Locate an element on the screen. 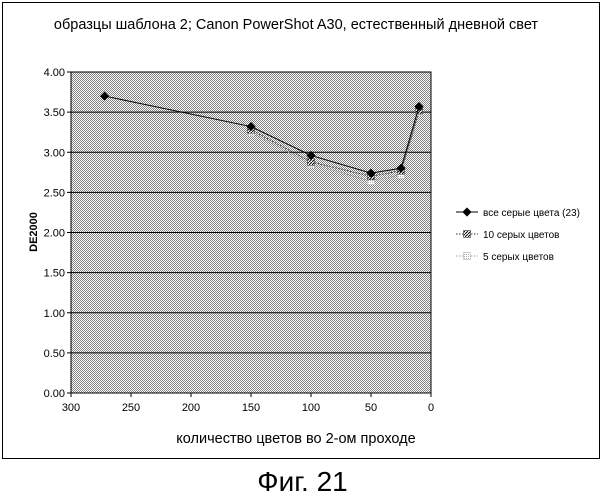  x-tick-label: 100 is located at coordinates (311, 408).